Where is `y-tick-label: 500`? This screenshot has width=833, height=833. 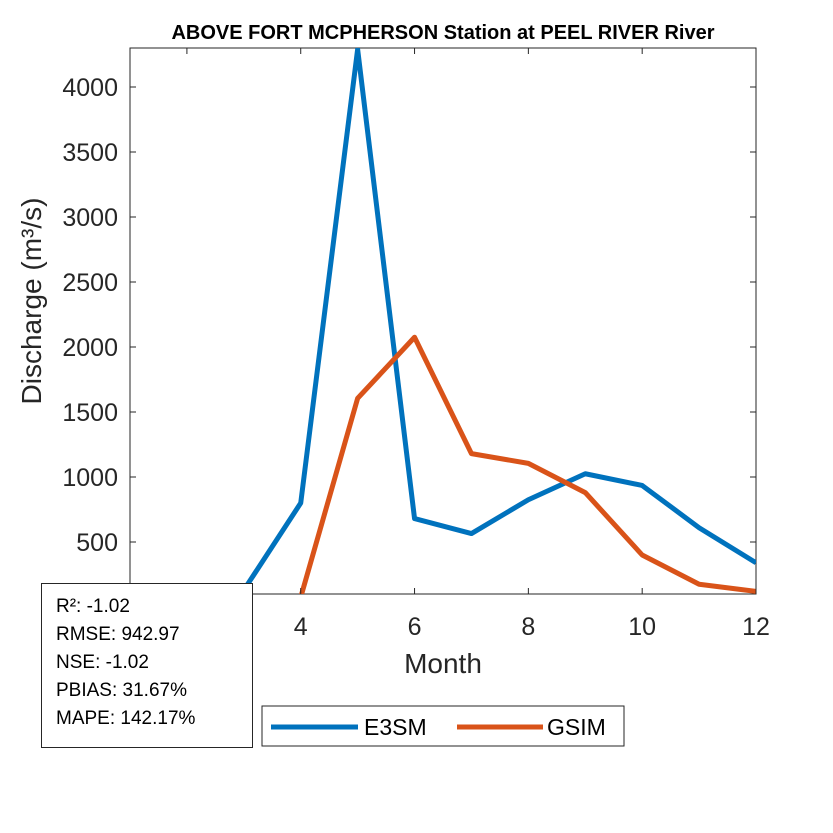 y-tick-label: 500 is located at coordinates (97, 543).